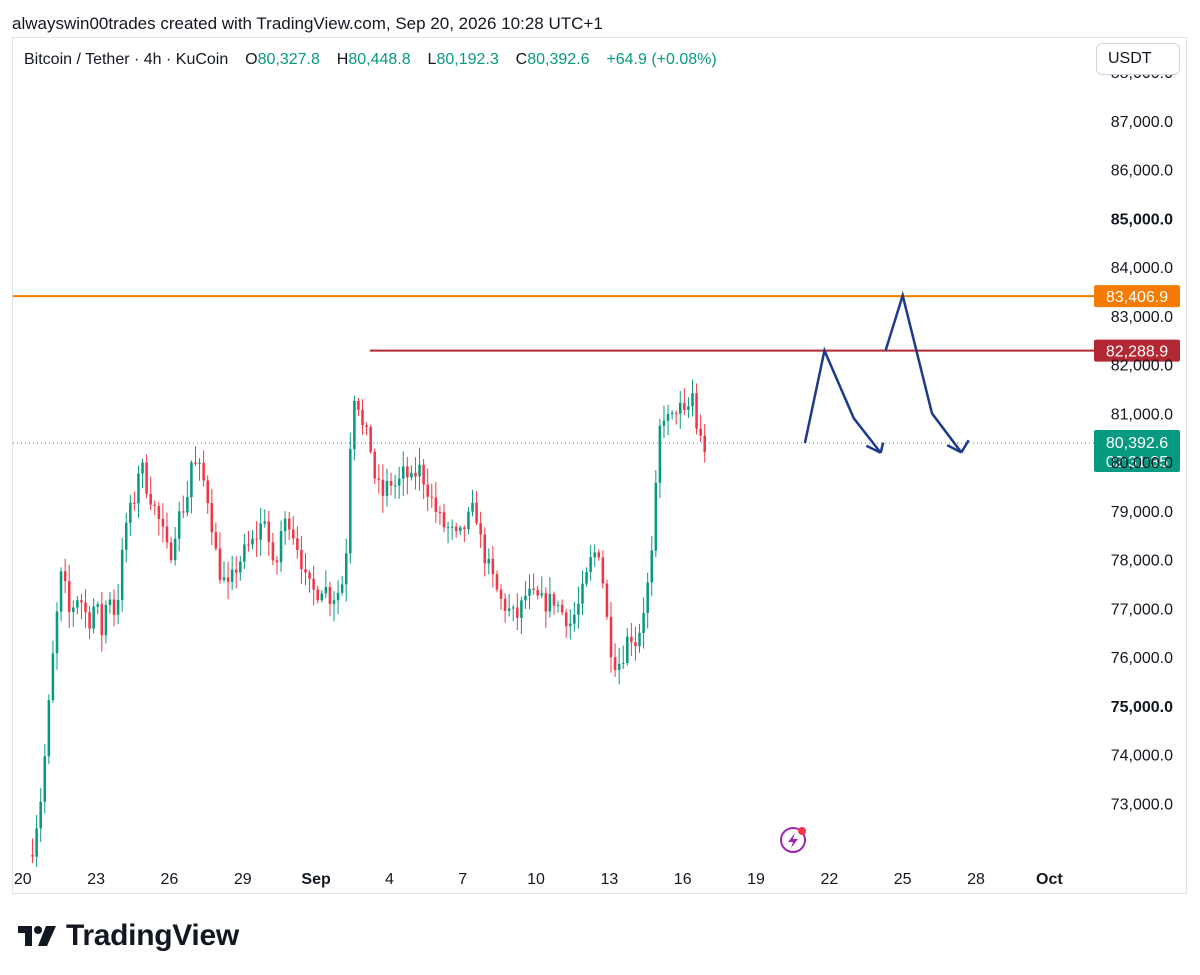 This screenshot has width=1200, height=975. What do you see at coordinates (1142, 804) in the screenshot?
I see `price-tick-label: 73,000.0` at bounding box center [1142, 804].